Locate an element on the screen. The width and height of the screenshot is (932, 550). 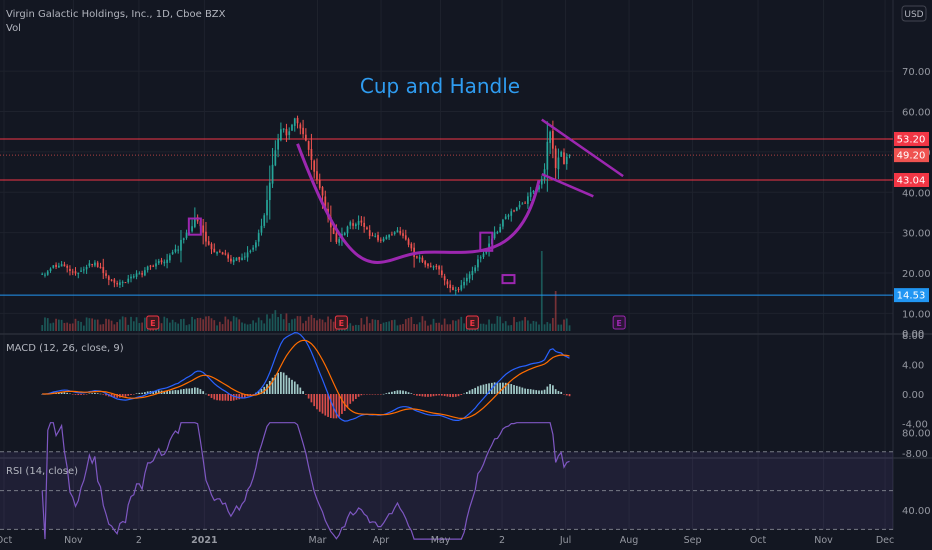
rsi-axis-tick: 40.00 is located at coordinates (916, 511).